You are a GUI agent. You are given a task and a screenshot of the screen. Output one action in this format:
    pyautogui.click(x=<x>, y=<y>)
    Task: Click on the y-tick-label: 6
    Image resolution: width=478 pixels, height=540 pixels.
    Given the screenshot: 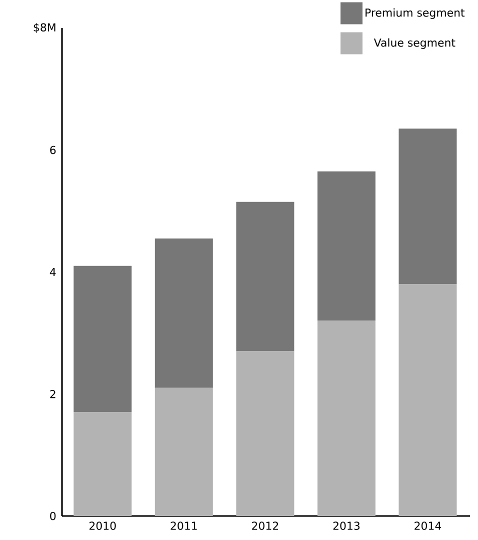 What is the action you would take?
    pyautogui.click(x=53, y=150)
    